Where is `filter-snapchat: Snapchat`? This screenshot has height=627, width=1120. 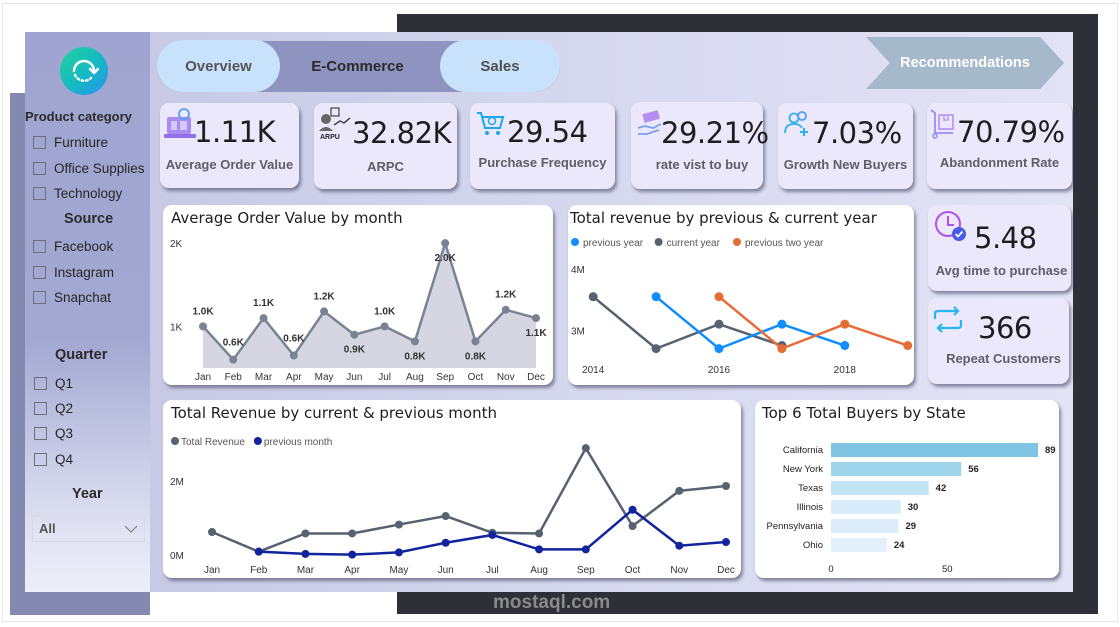
filter-snapchat: Snapchat is located at coordinates (72, 297).